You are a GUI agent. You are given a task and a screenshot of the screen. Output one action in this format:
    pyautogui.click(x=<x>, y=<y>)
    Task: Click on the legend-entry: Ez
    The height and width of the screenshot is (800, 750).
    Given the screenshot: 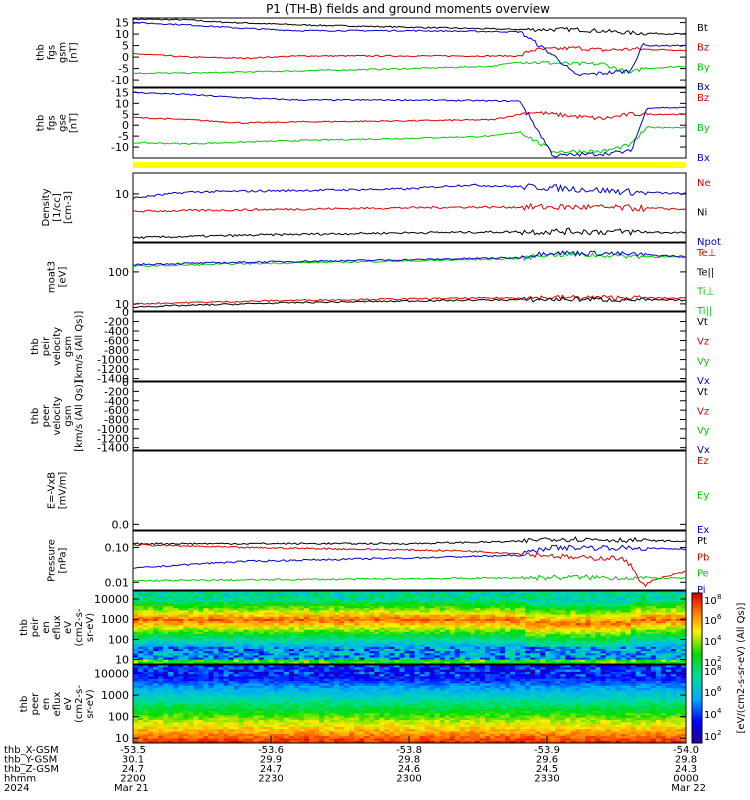 What is the action you would take?
    pyautogui.click(x=703, y=461)
    